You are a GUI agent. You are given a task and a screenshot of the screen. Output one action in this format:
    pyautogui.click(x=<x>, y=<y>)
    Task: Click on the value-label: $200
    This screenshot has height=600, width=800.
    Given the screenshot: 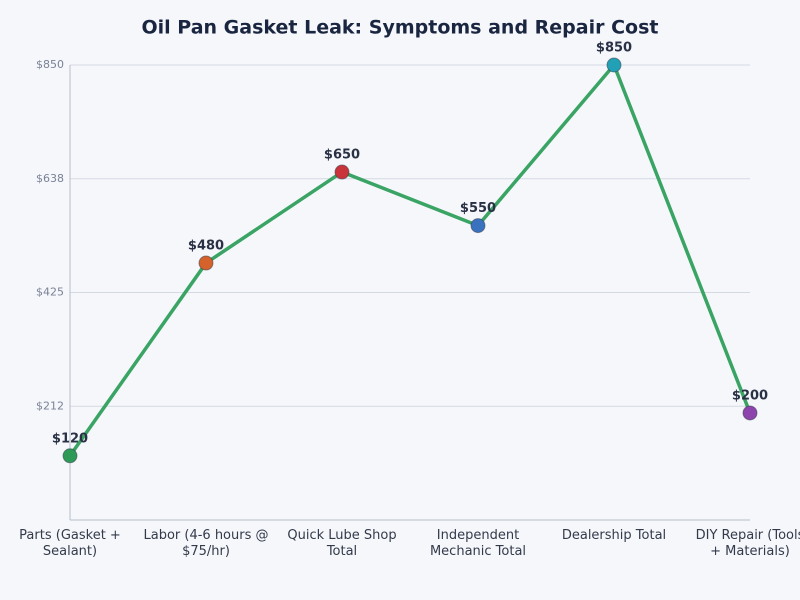 What is the action you would take?
    pyautogui.click(x=750, y=395)
    